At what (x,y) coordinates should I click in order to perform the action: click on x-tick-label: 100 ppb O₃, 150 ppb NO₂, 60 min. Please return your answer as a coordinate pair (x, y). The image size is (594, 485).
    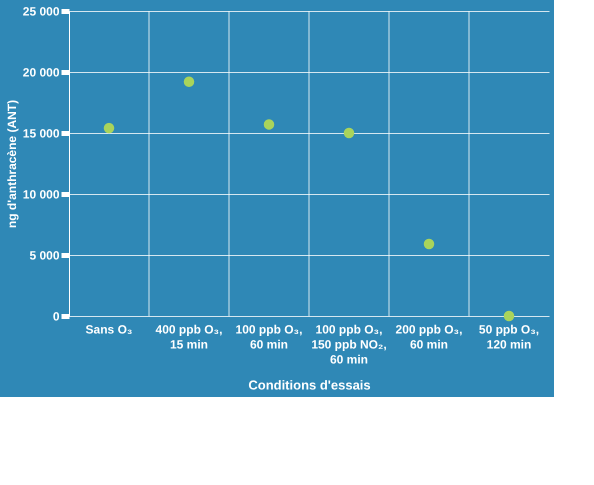
    Looking at the image, I should click on (349, 344).